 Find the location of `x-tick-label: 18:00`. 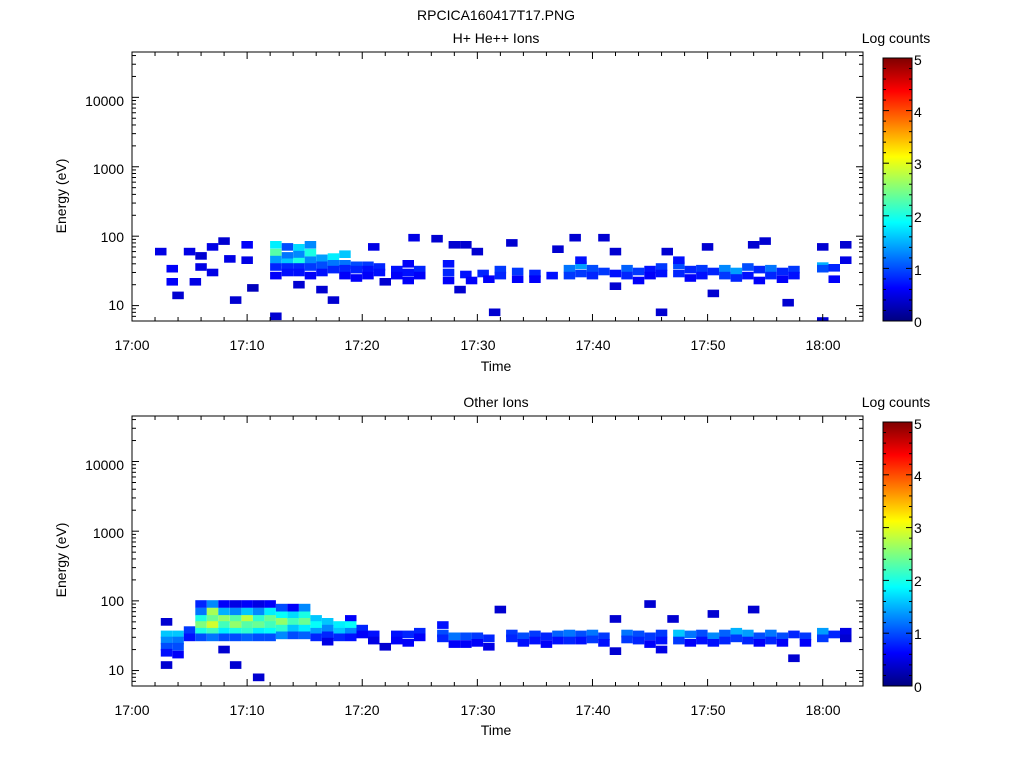

x-tick-label: 18:00 is located at coordinates (822, 710).